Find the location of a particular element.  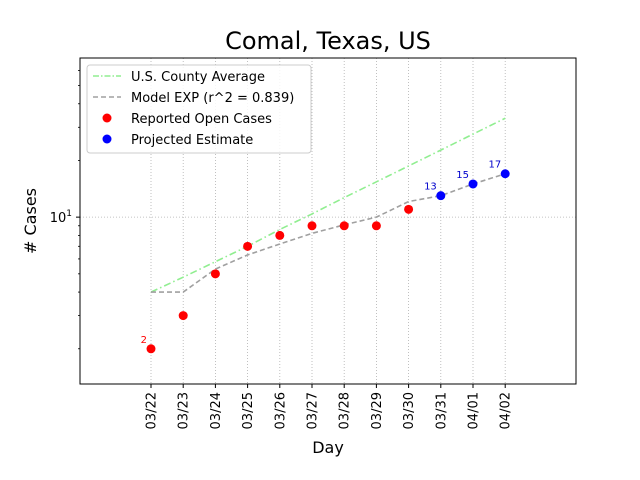

x-tick-label: 03/31 is located at coordinates (441, 410).